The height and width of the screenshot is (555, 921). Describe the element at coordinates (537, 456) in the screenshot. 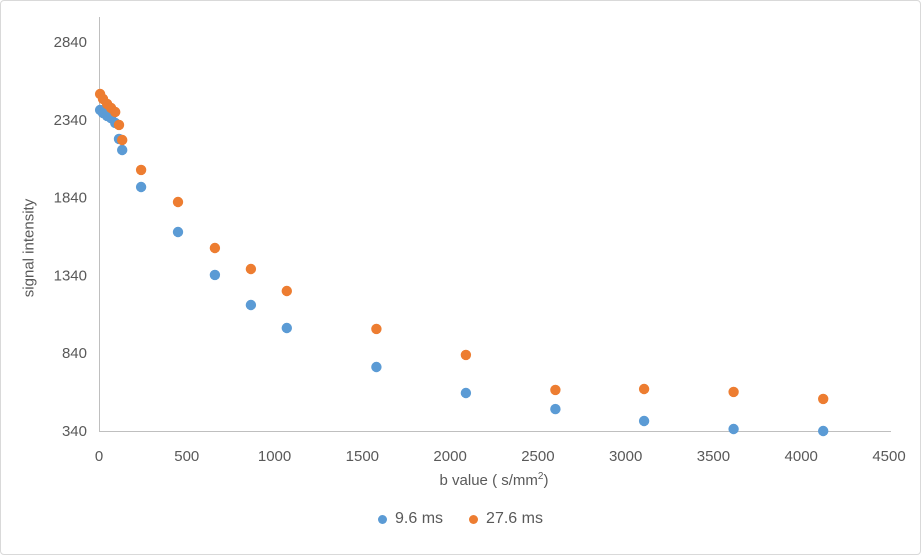

I see `x-tick-label: 2500` at that location.